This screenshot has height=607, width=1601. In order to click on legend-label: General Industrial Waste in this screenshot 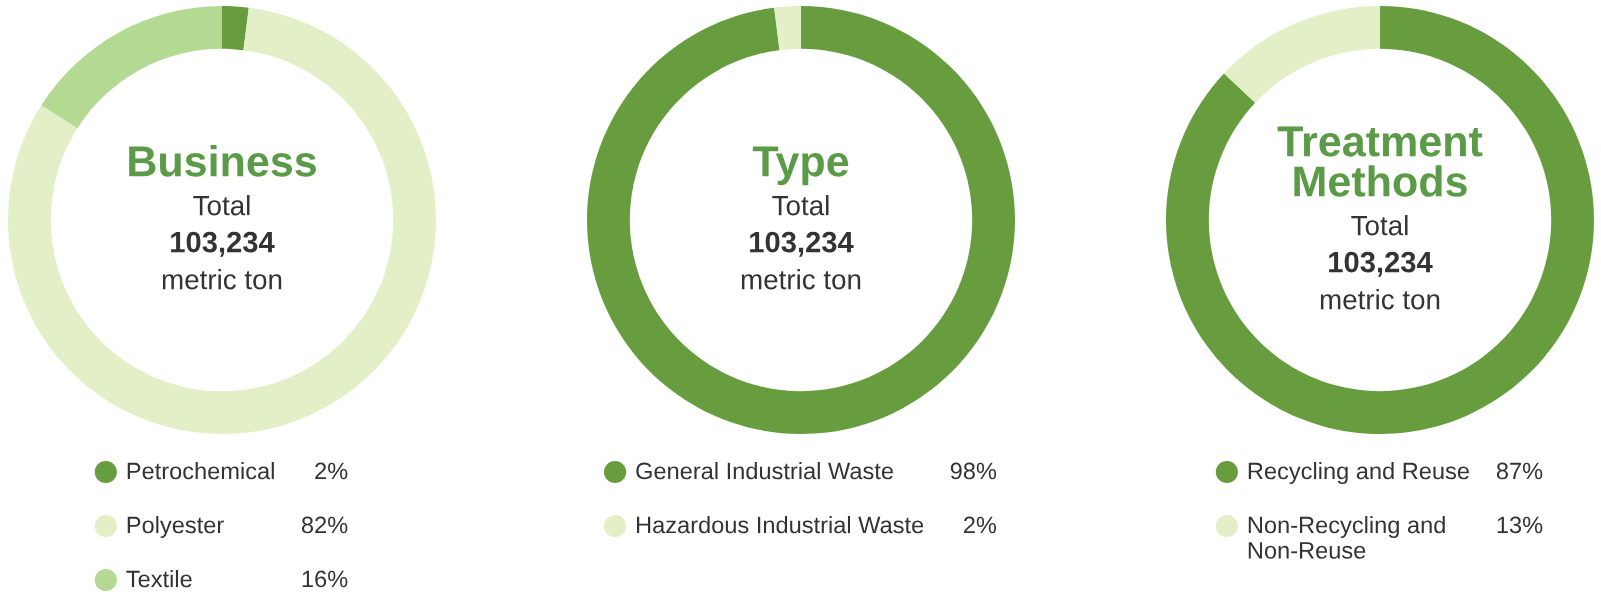, I will do `click(764, 471)`.